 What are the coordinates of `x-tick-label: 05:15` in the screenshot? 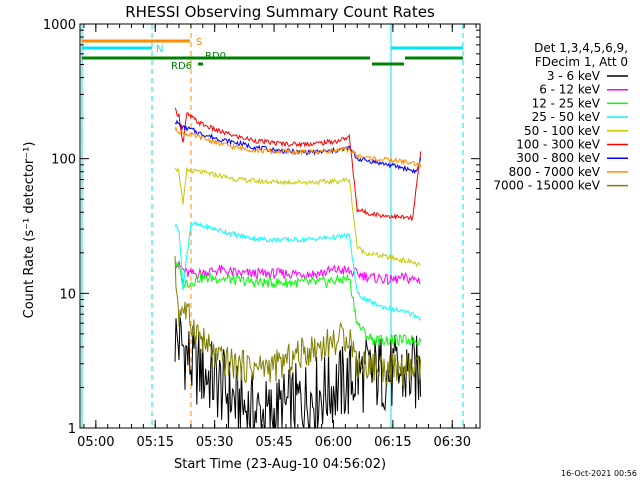 It's located at (155, 442).